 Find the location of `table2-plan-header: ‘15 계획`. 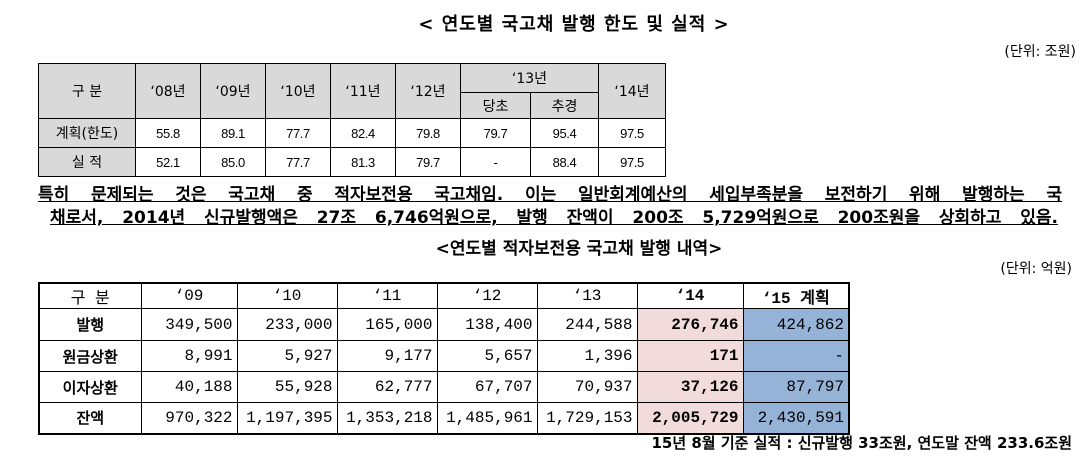

table2-plan-header: ‘15 계획 is located at coordinates (796, 295).